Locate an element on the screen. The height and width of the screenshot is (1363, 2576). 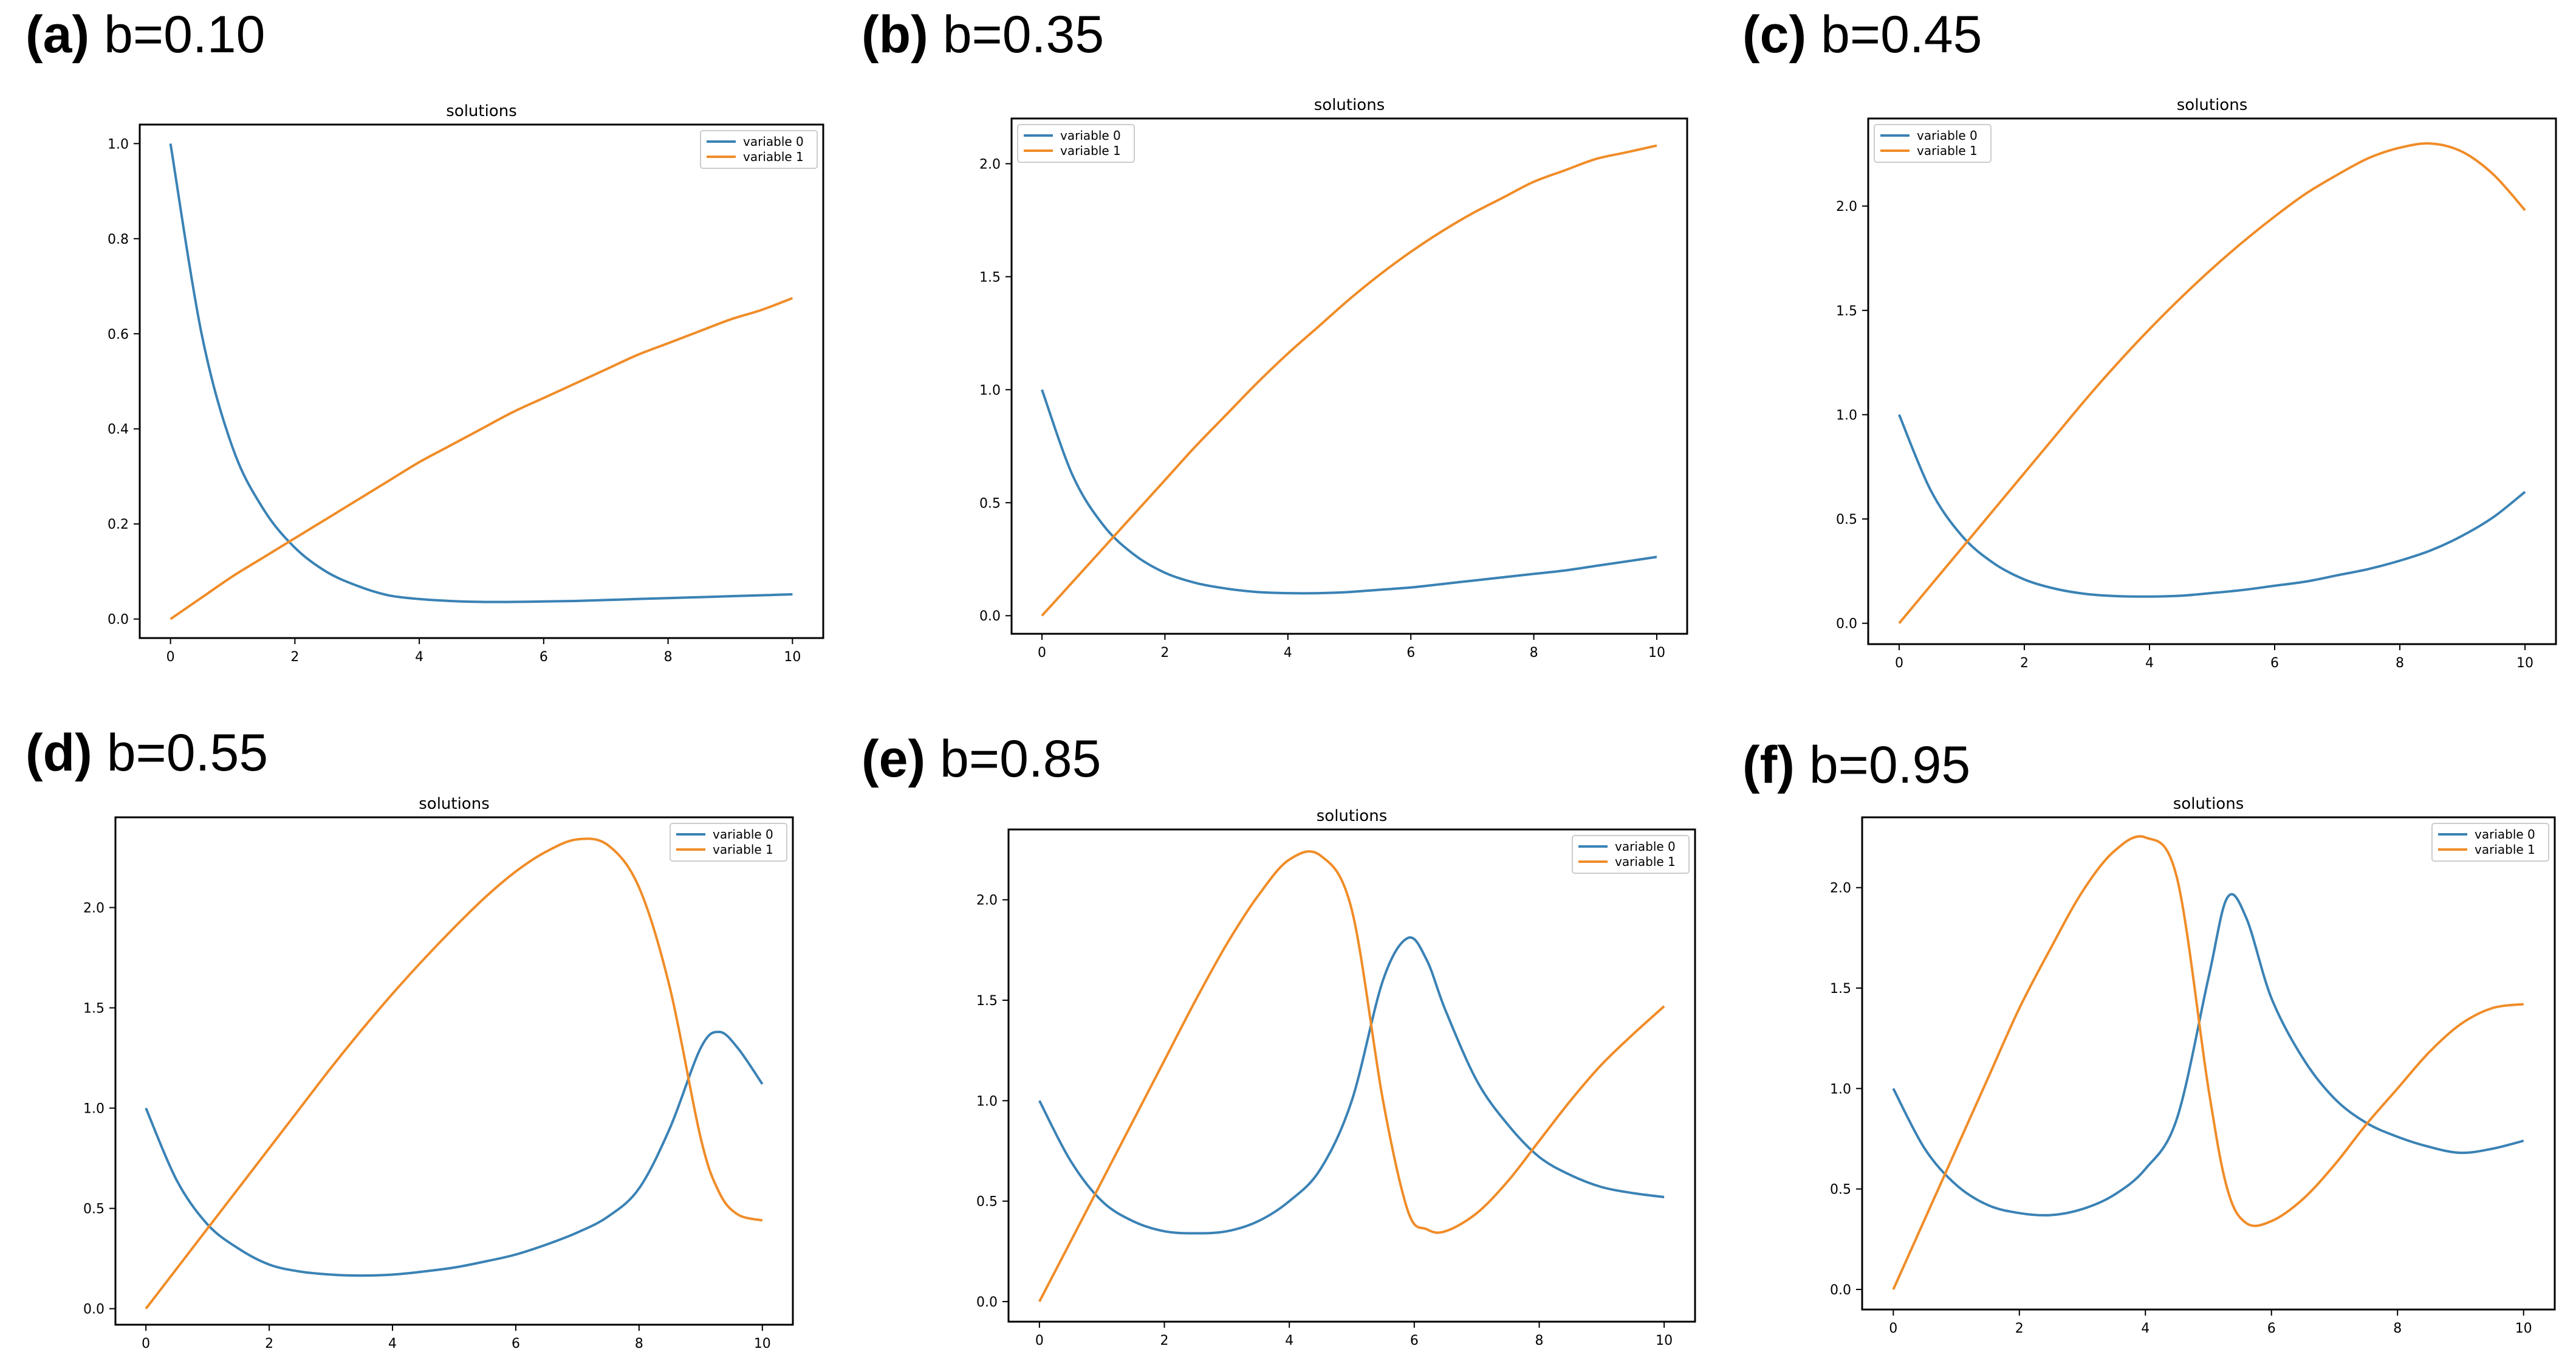
y-tick-label: 0.6 is located at coordinates (118, 335).